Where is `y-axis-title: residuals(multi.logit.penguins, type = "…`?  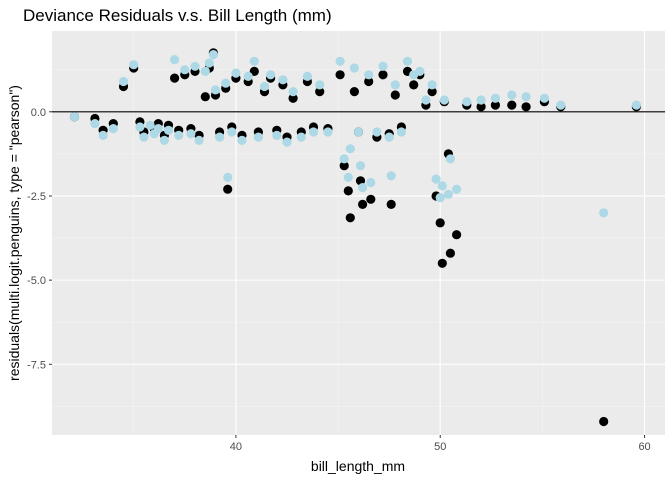 y-axis-title: residuals(multi.logit.penguins, type = "… is located at coordinates (14, 233).